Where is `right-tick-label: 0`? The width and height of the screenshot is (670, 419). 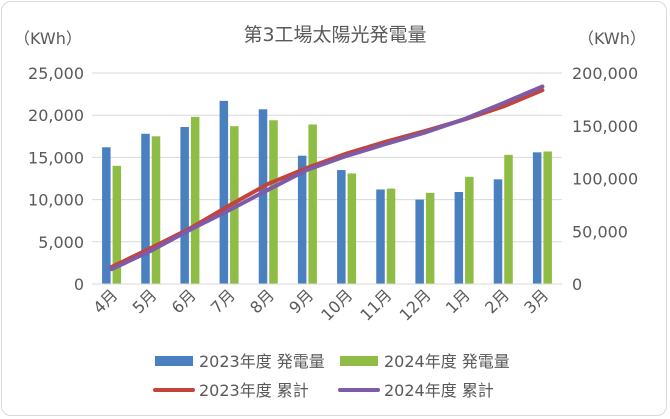 right-tick-label: 0 is located at coordinates (577, 284).